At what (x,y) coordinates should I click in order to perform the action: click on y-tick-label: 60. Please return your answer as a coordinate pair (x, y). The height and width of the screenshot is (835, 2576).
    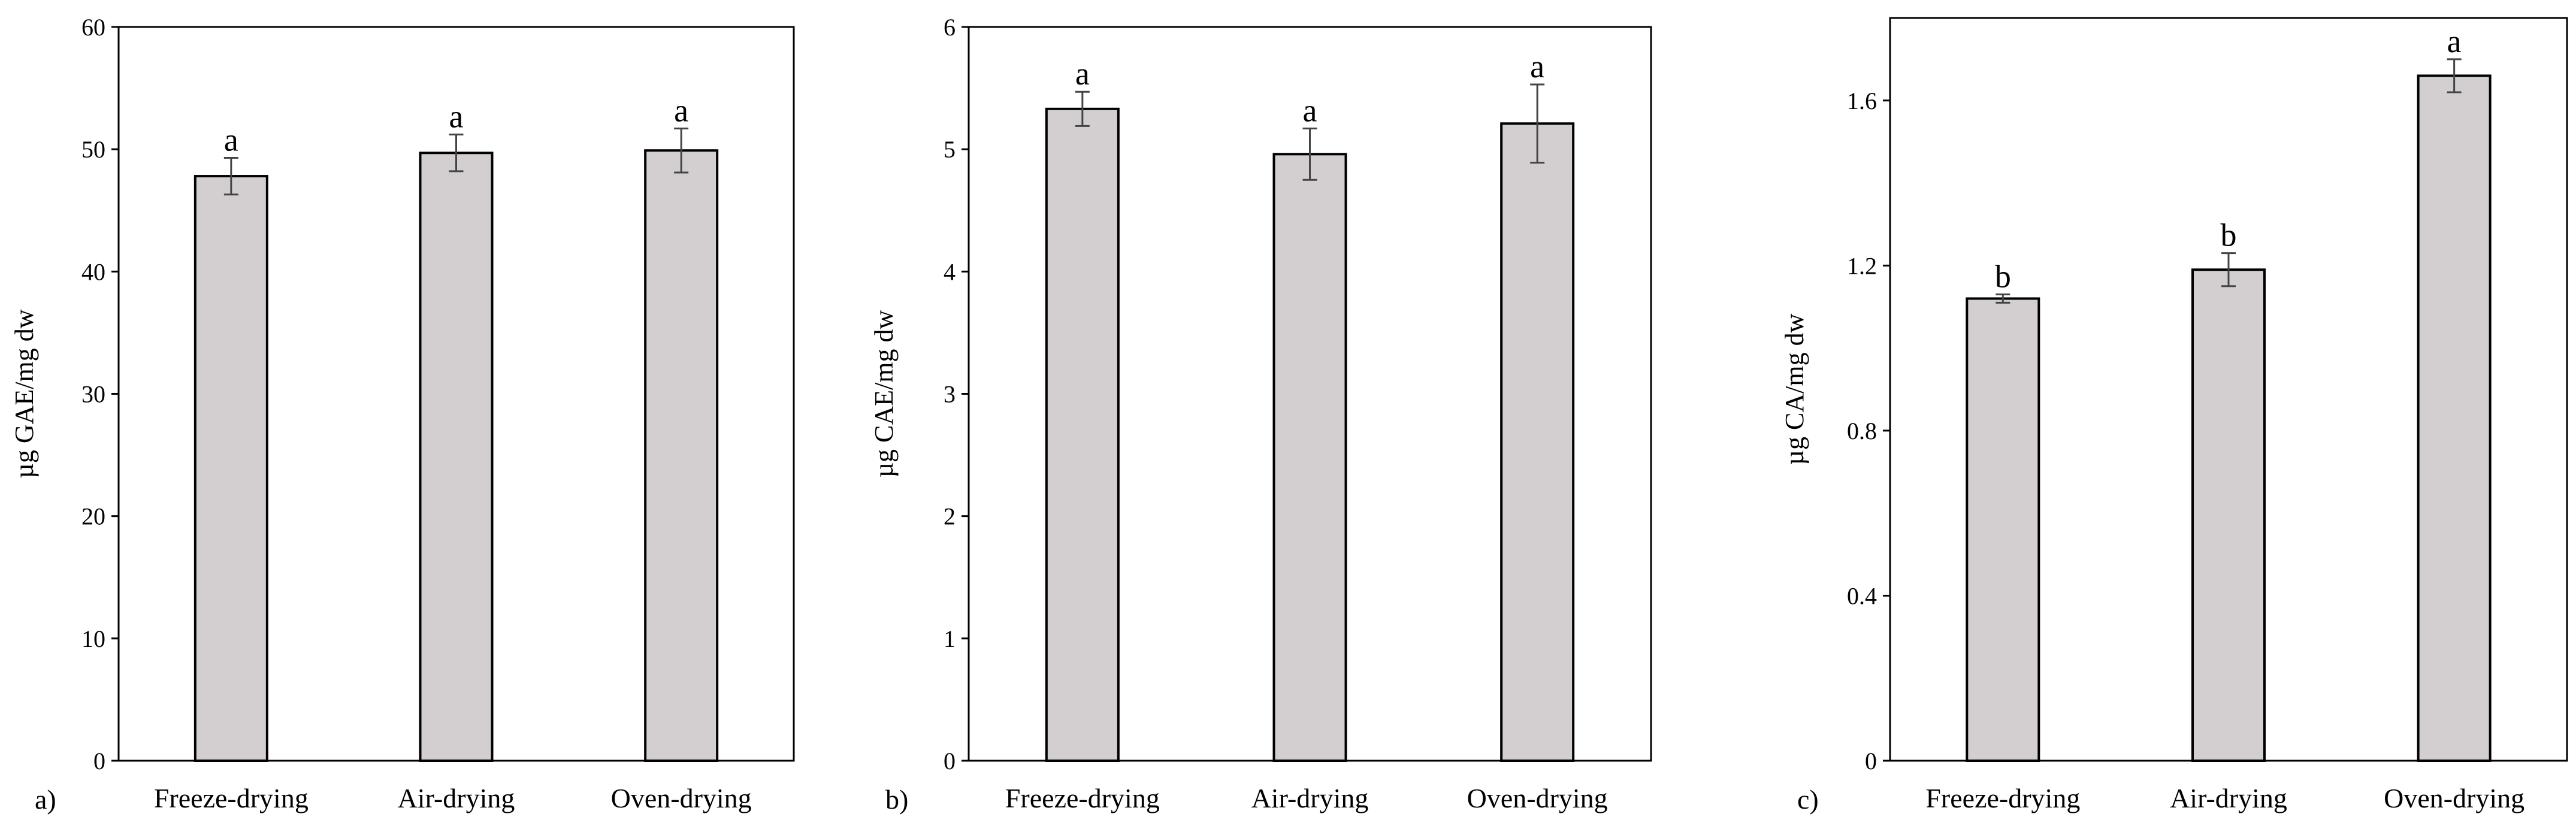
    Looking at the image, I should click on (93, 27).